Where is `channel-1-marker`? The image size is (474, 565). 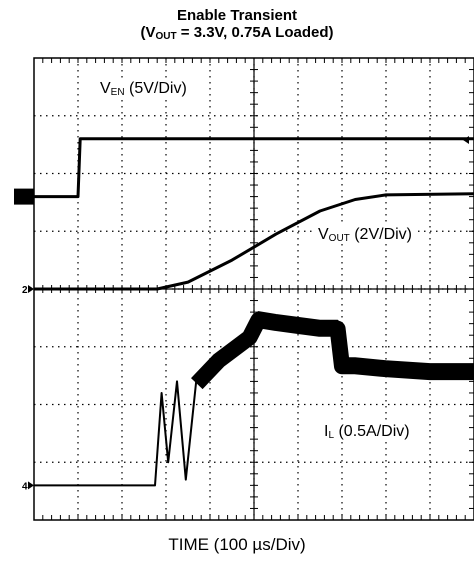
channel-1-marker is located at coordinates (24, 196).